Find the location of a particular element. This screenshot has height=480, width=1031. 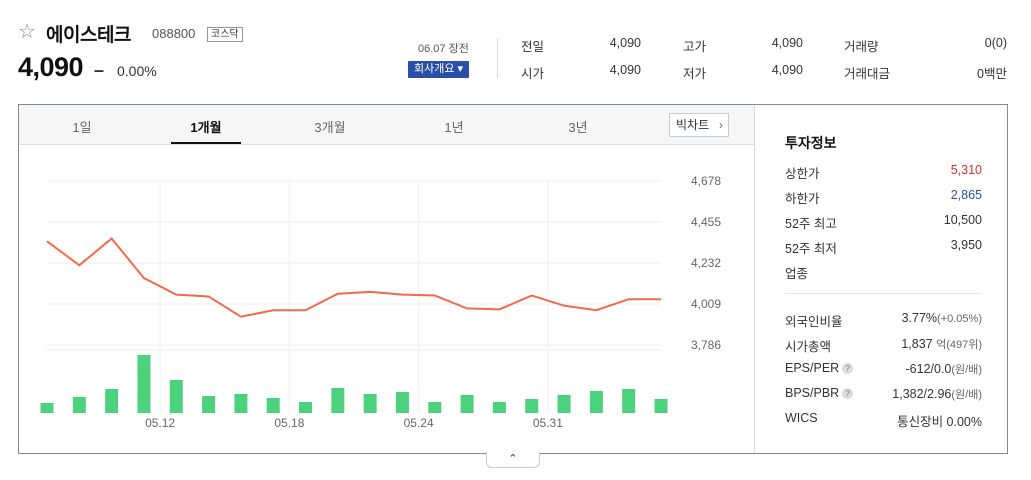

y-tick-label: 4,009 is located at coordinates (706, 304).